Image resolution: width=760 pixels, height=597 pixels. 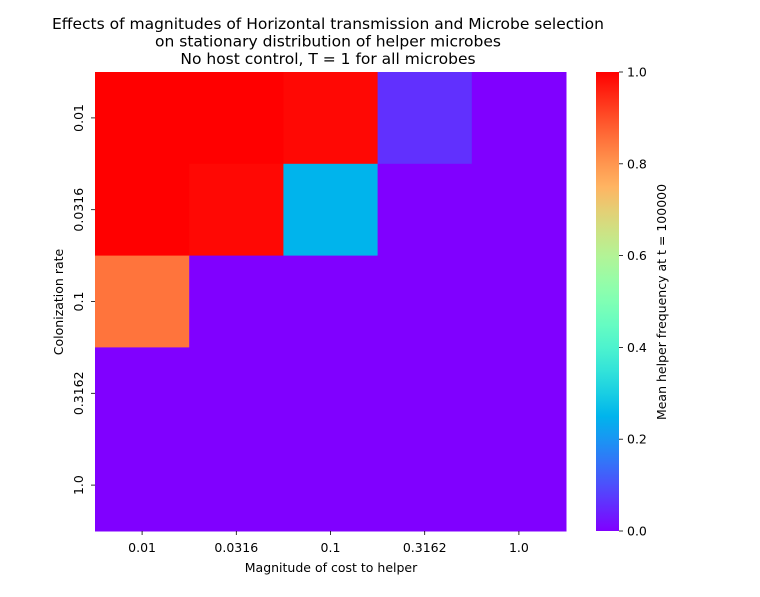 I want to click on colorbar-tick-label: 0.2, so click(x=637, y=439).